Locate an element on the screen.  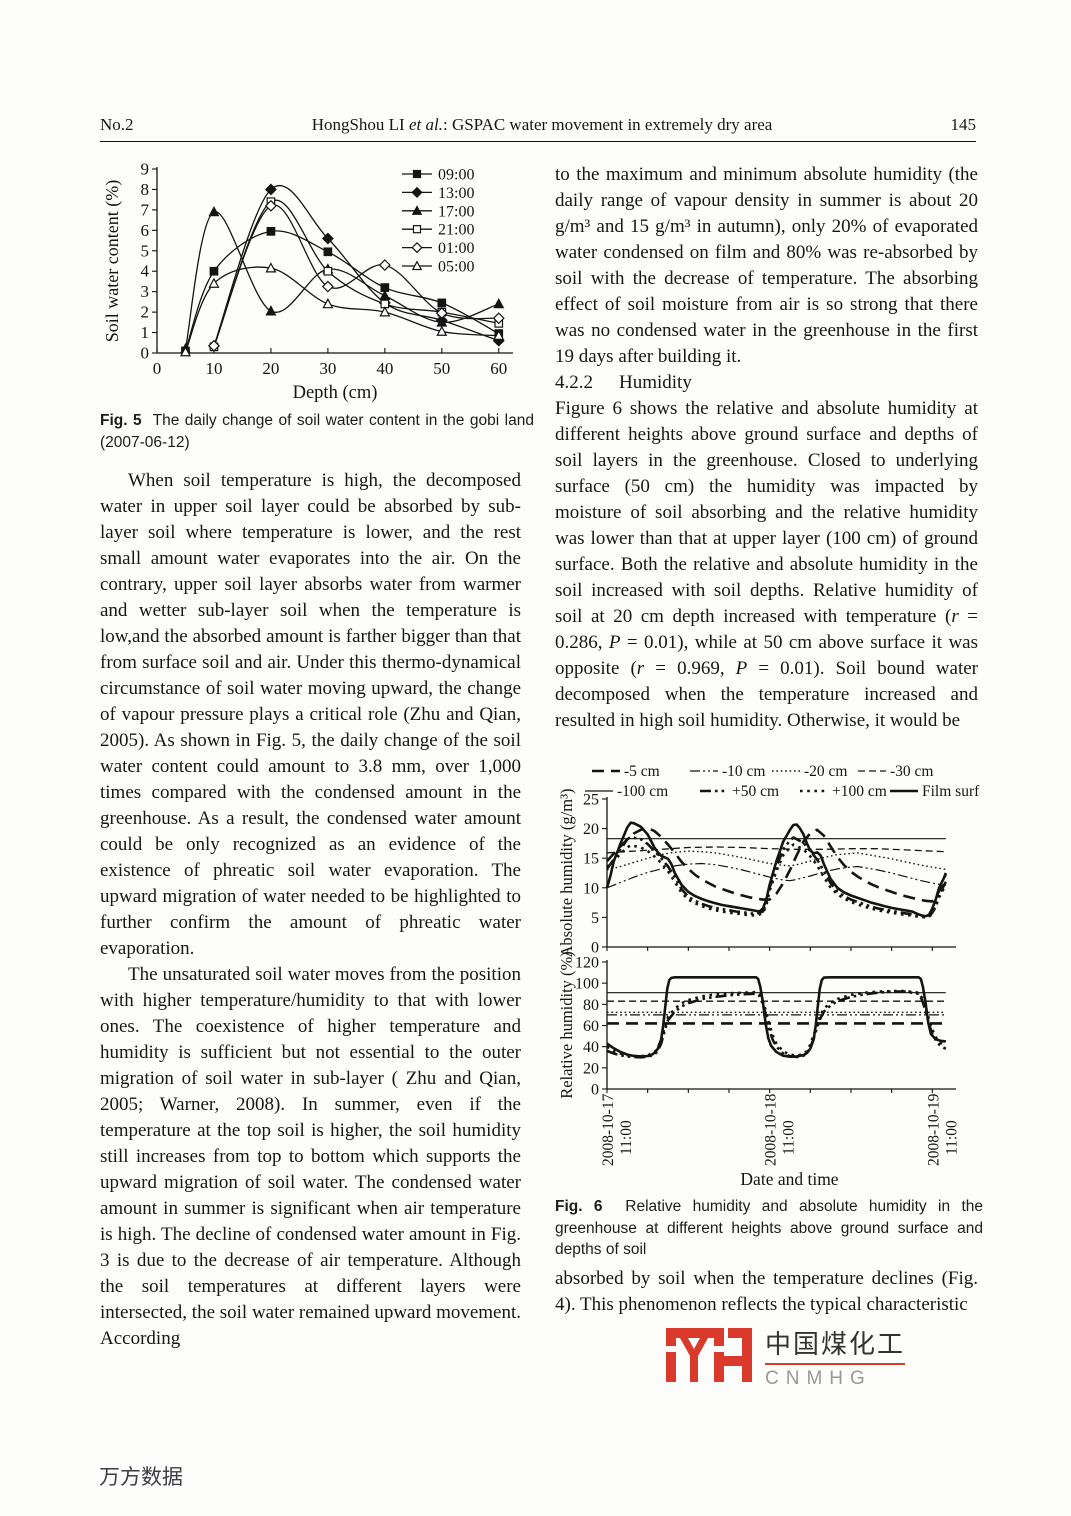
svg-text: 17:00 is located at coordinates (456, 211).